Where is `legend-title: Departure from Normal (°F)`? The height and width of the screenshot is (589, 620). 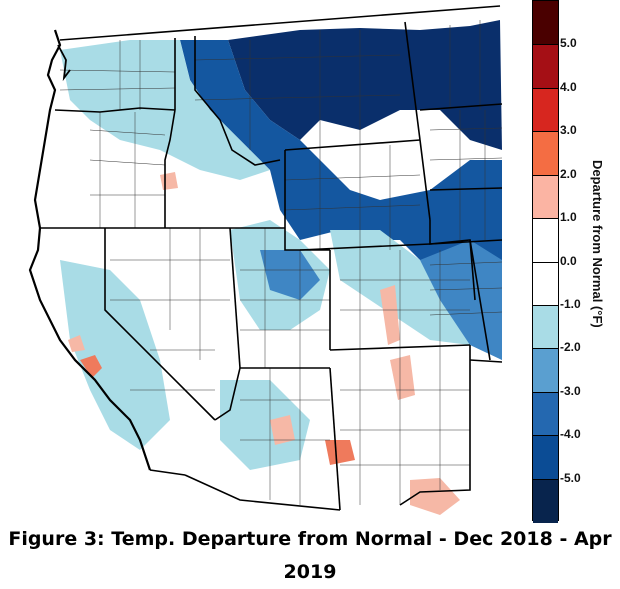 legend-title: Departure from Normal (°F) is located at coordinates (597, 244).